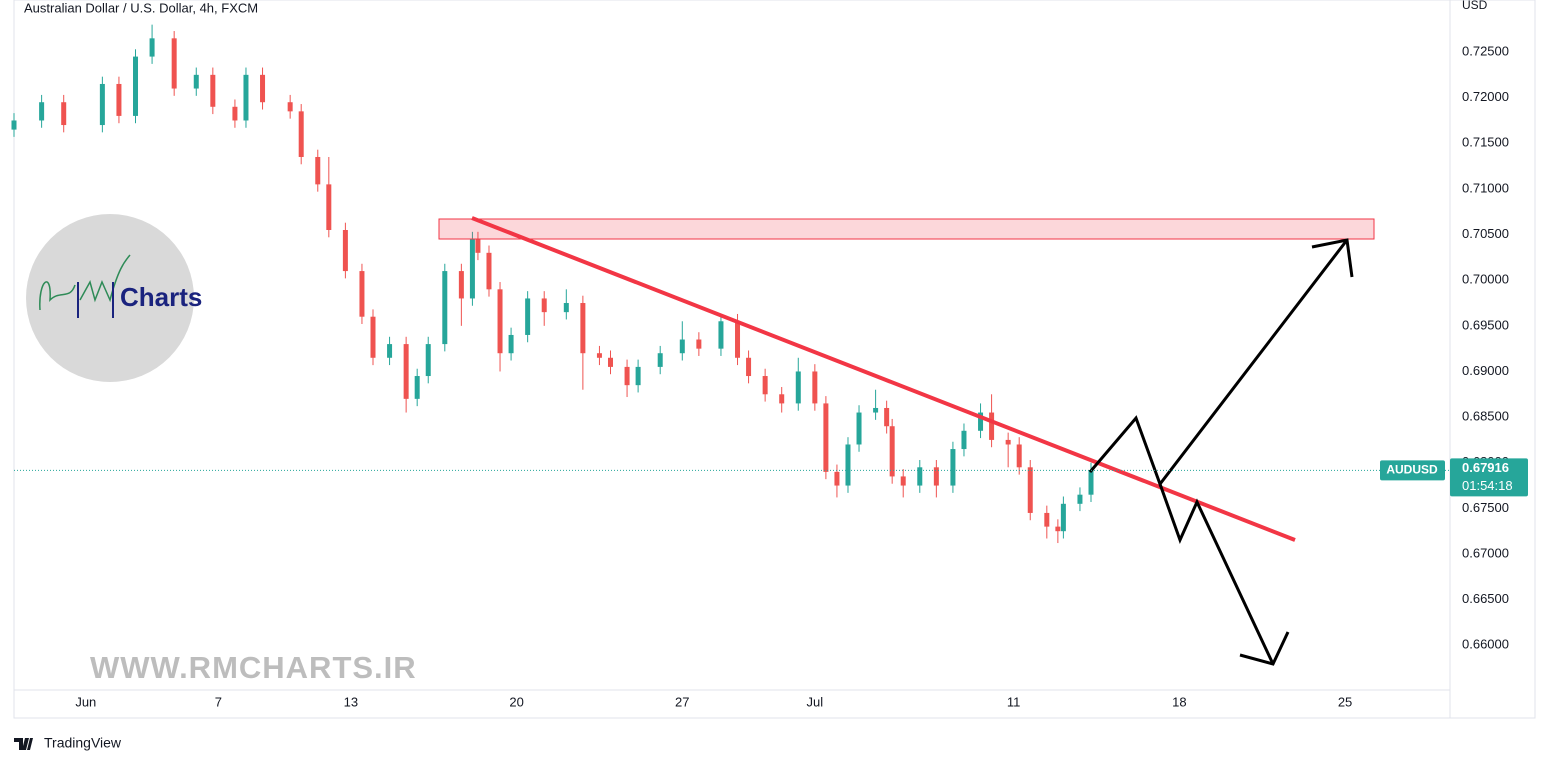 This screenshot has height=770, width=1550. Describe the element at coordinates (1487, 485) in the screenshot. I see `countdown-text: 01:54:18` at that location.